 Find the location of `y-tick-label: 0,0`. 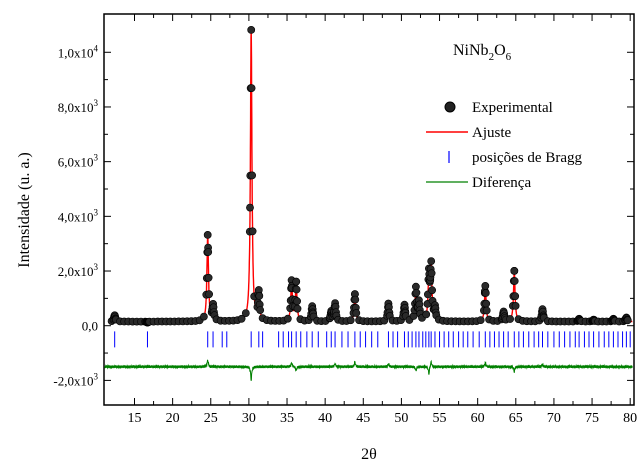

y-tick-label: 0,0 is located at coordinates (90, 326).